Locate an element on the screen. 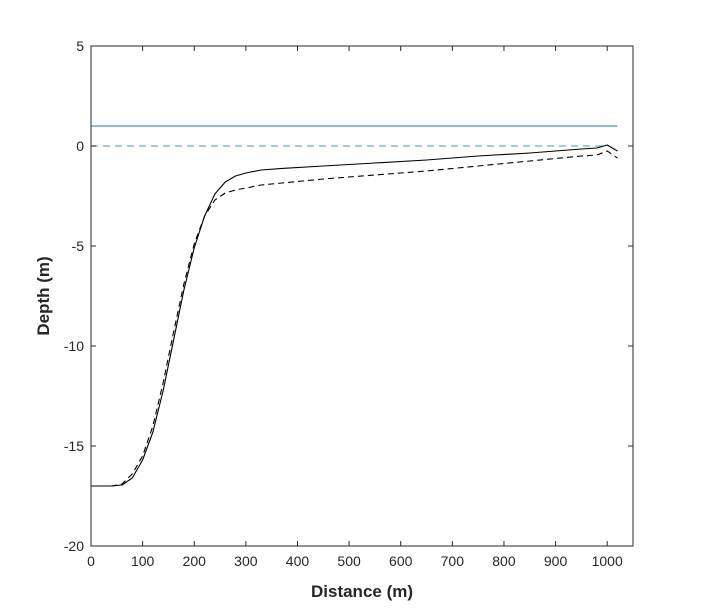 Image resolution: width=701 pixels, height=614 pixels. x-tick-label: 300 is located at coordinates (246, 561).